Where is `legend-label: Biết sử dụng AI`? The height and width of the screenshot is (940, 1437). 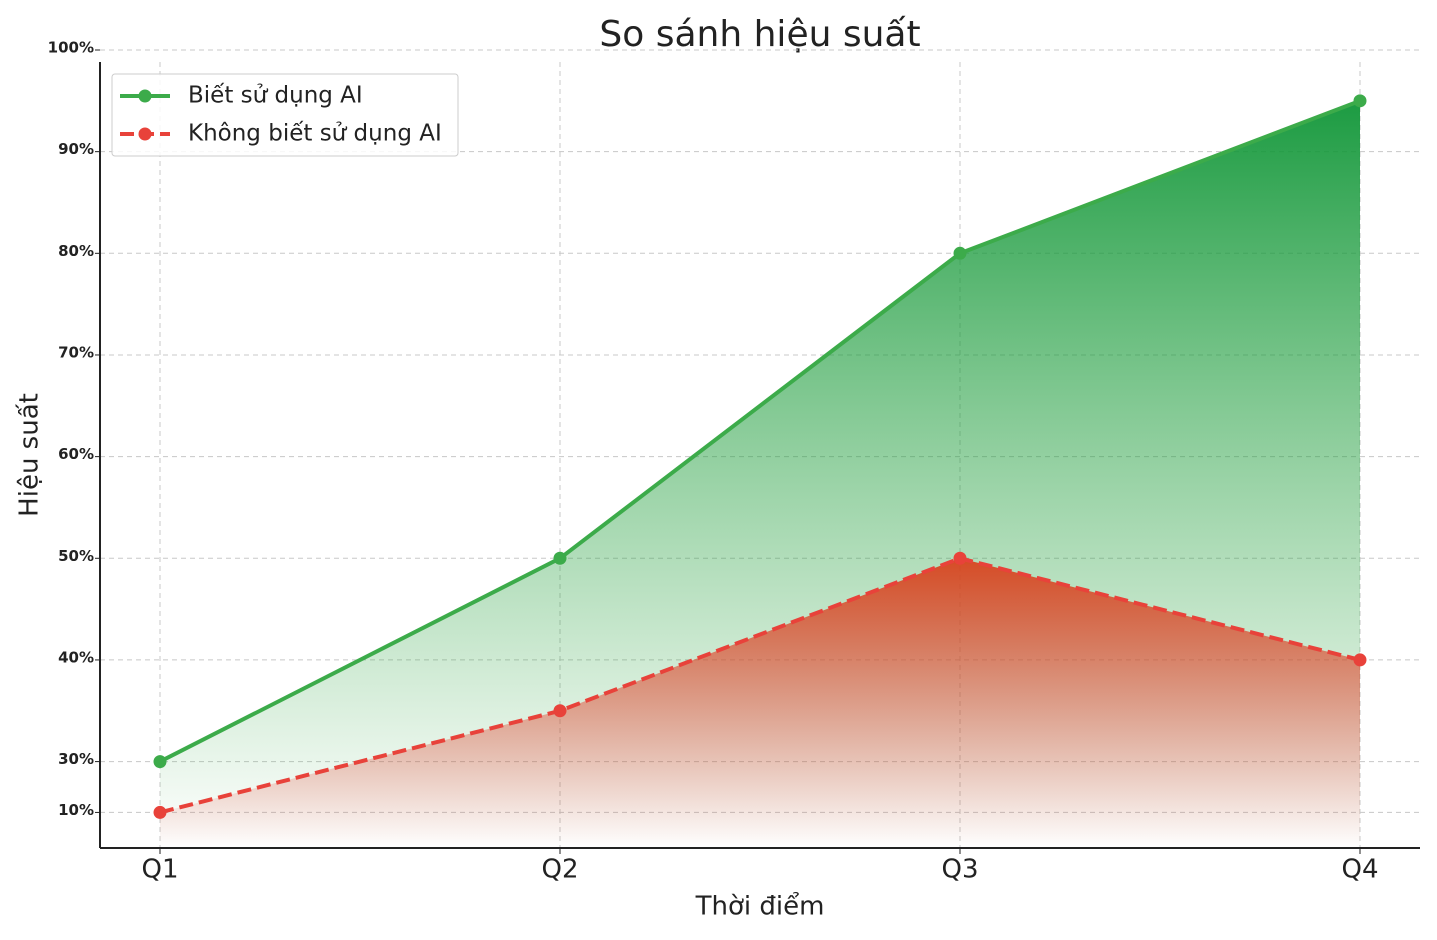 legend-label: Biết sử dụng AI is located at coordinates (275, 96).